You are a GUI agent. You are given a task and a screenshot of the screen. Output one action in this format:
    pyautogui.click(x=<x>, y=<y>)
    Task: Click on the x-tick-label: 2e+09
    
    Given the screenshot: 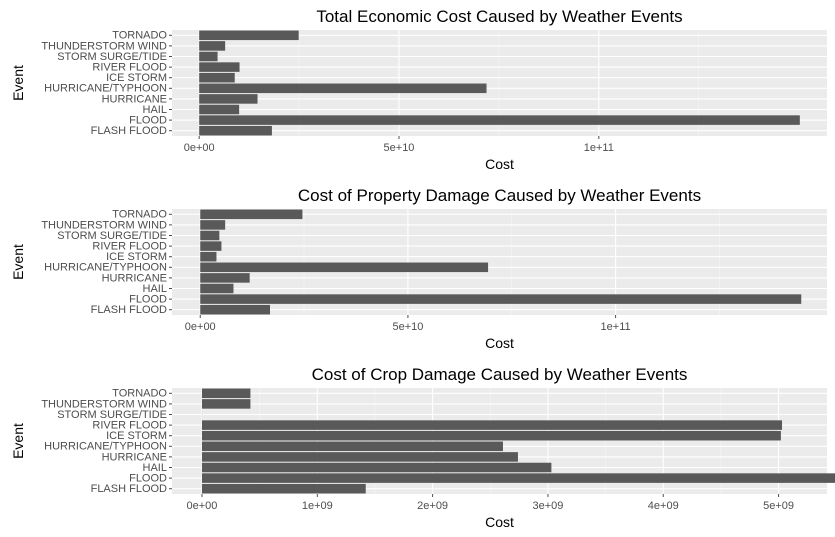 What is the action you would take?
    pyautogui.click(x=432, y=506)
    